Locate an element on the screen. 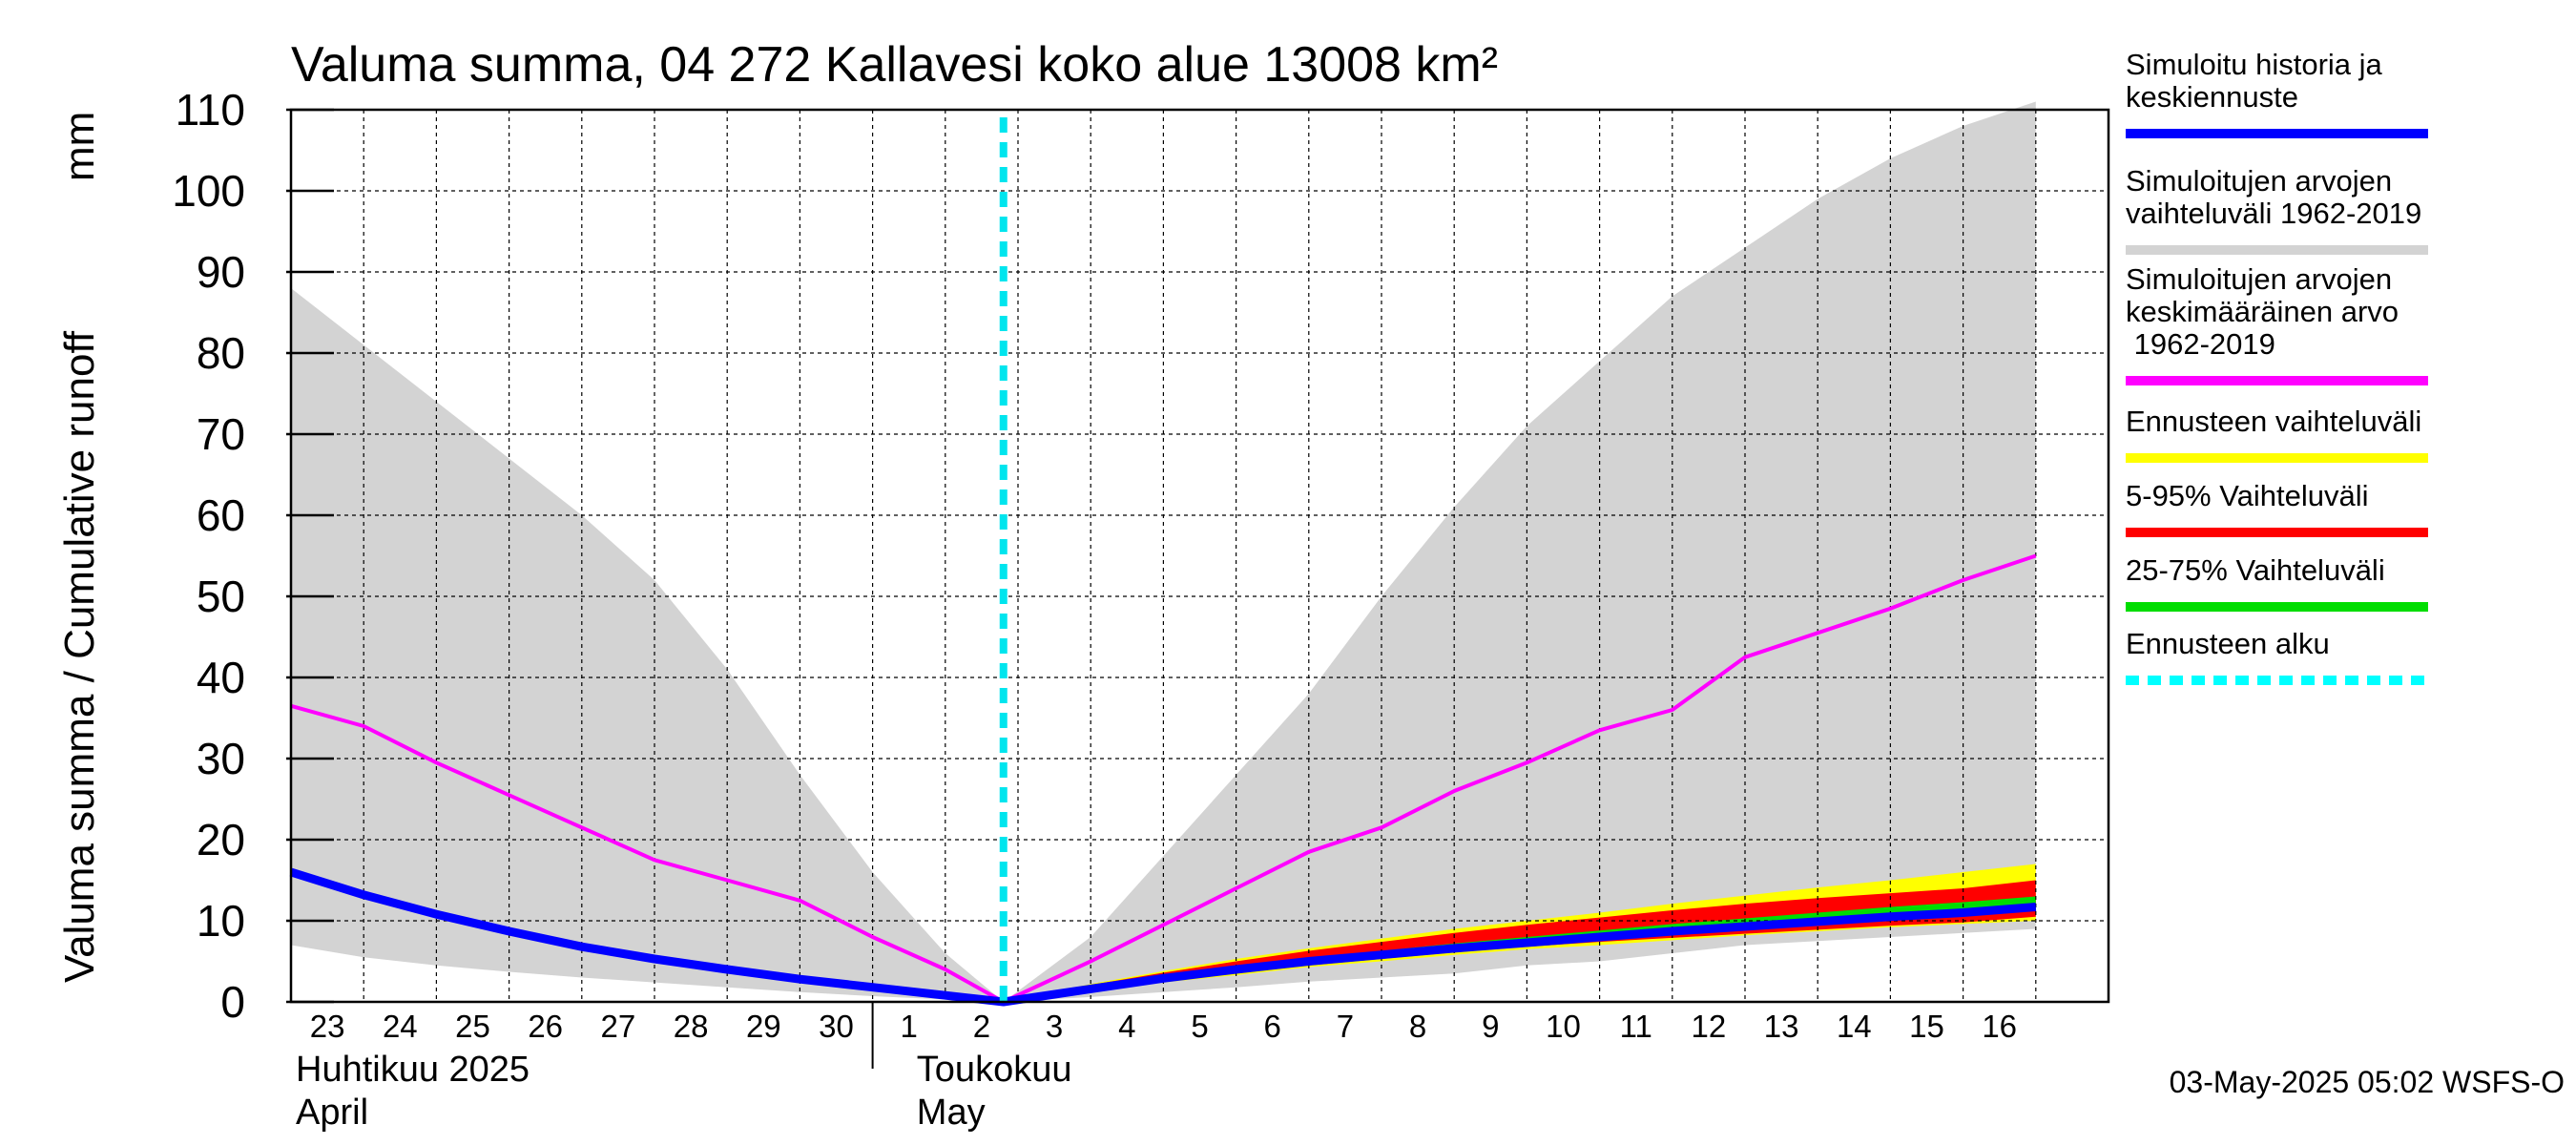 The image size is (2576, 1145). y-tick-label-60: 60 is located at coordinates (221, 515).